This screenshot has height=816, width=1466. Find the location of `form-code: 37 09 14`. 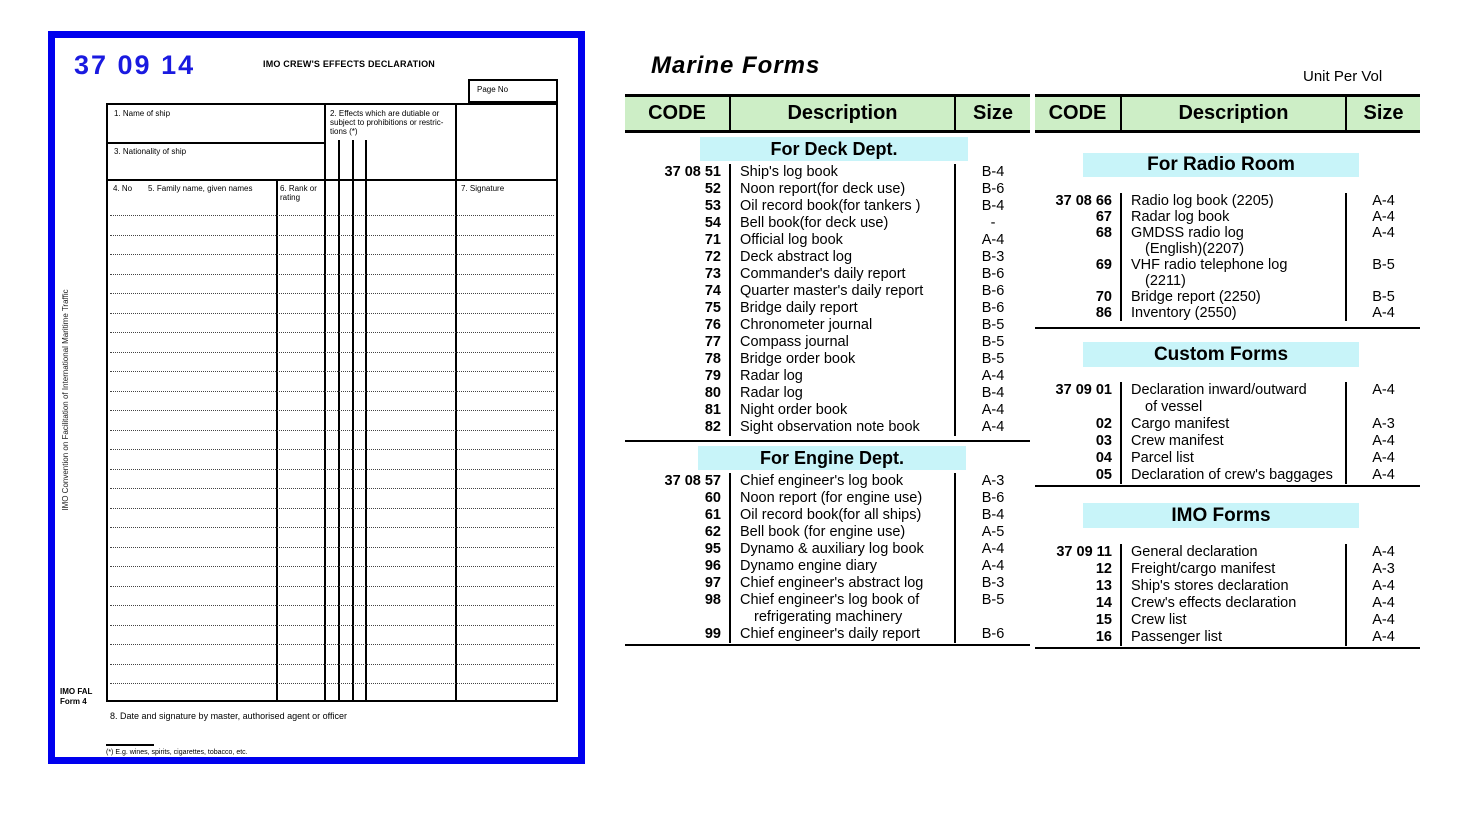

form-code: 37 09 14 is located at coordinates (135, 65).